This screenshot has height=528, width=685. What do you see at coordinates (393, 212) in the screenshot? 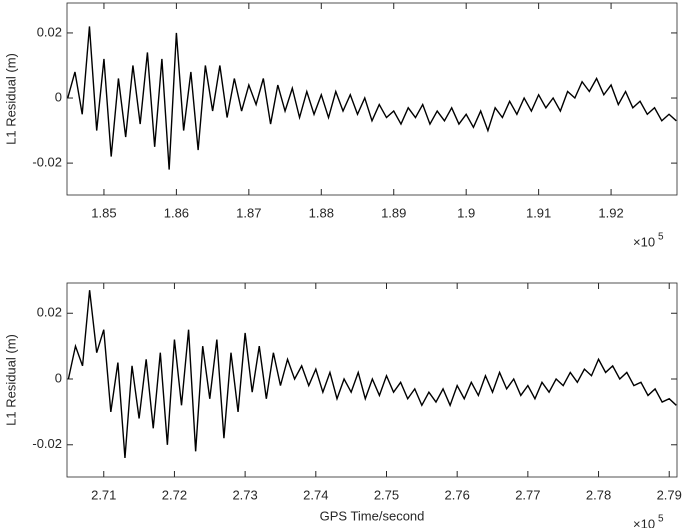
I see `x-tick-label: 1.89` at bounding box center [393, 212].